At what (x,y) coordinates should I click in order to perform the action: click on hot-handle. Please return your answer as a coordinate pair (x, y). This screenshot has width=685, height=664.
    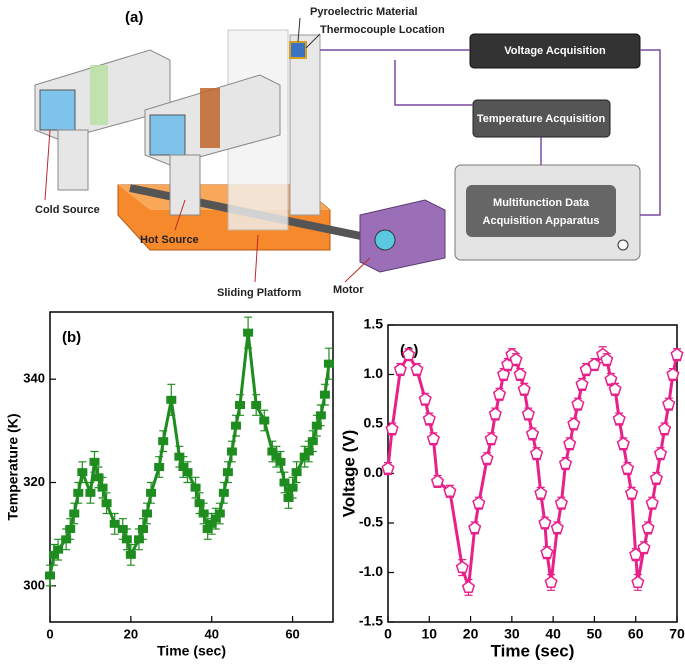
    Looking at the image, I should click on (185, 185).